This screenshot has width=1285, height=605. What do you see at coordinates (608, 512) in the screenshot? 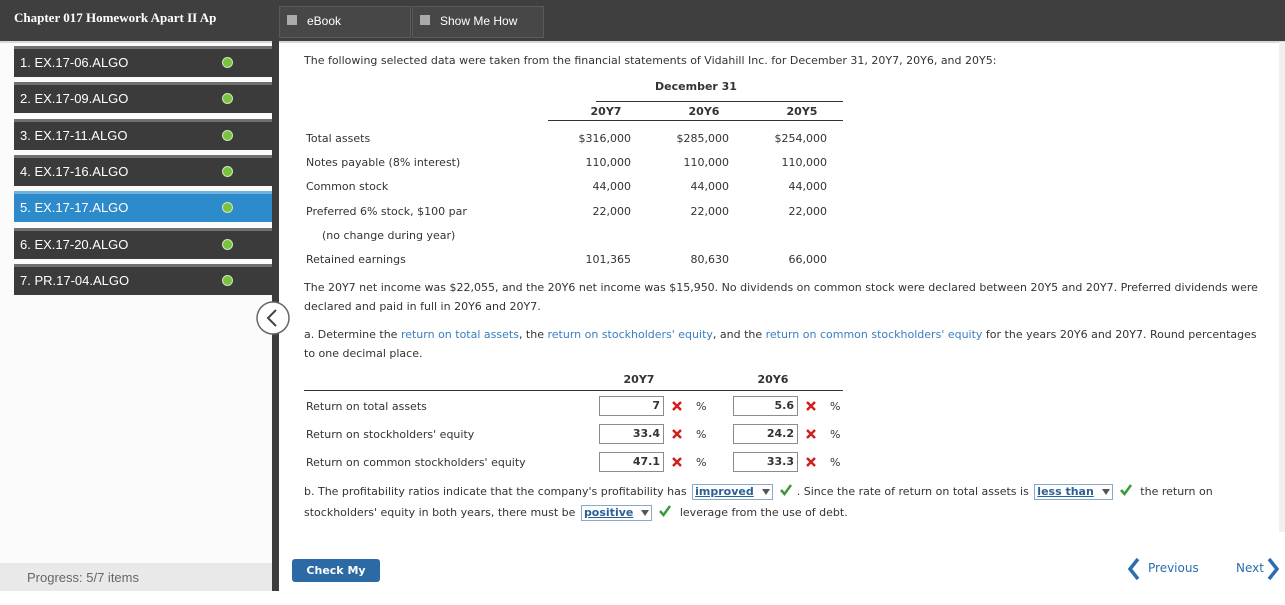
I see `dropdown-value: positive` at bounding box center [608, 512].